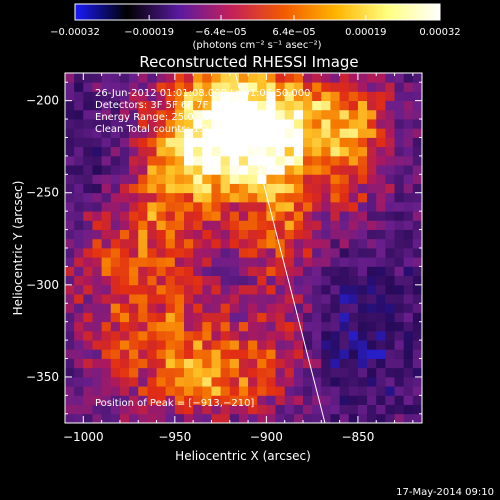  What do you see at coordinates (266, 437) in the screenshot?
I see `x-tick-label: −900` at bounding box center [266, 437].